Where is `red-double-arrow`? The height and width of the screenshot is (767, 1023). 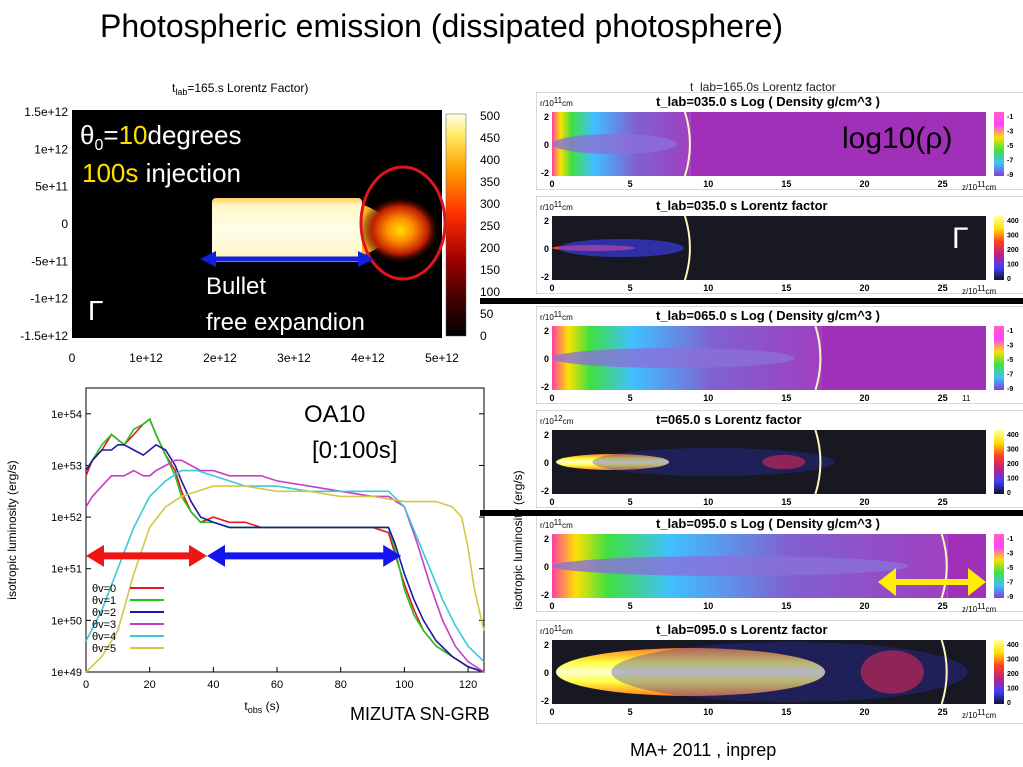
red-double-arrow is located at coordinates (146, 555).